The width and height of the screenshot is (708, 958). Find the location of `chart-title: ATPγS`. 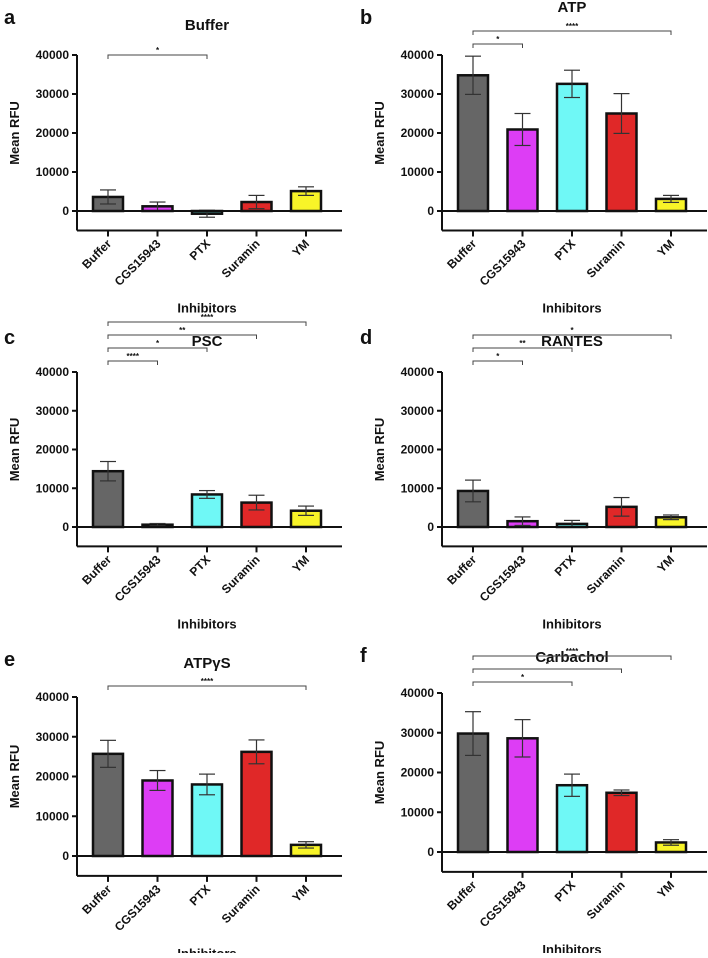

chart-title: ATPγS is located at coordinates (206, 663).